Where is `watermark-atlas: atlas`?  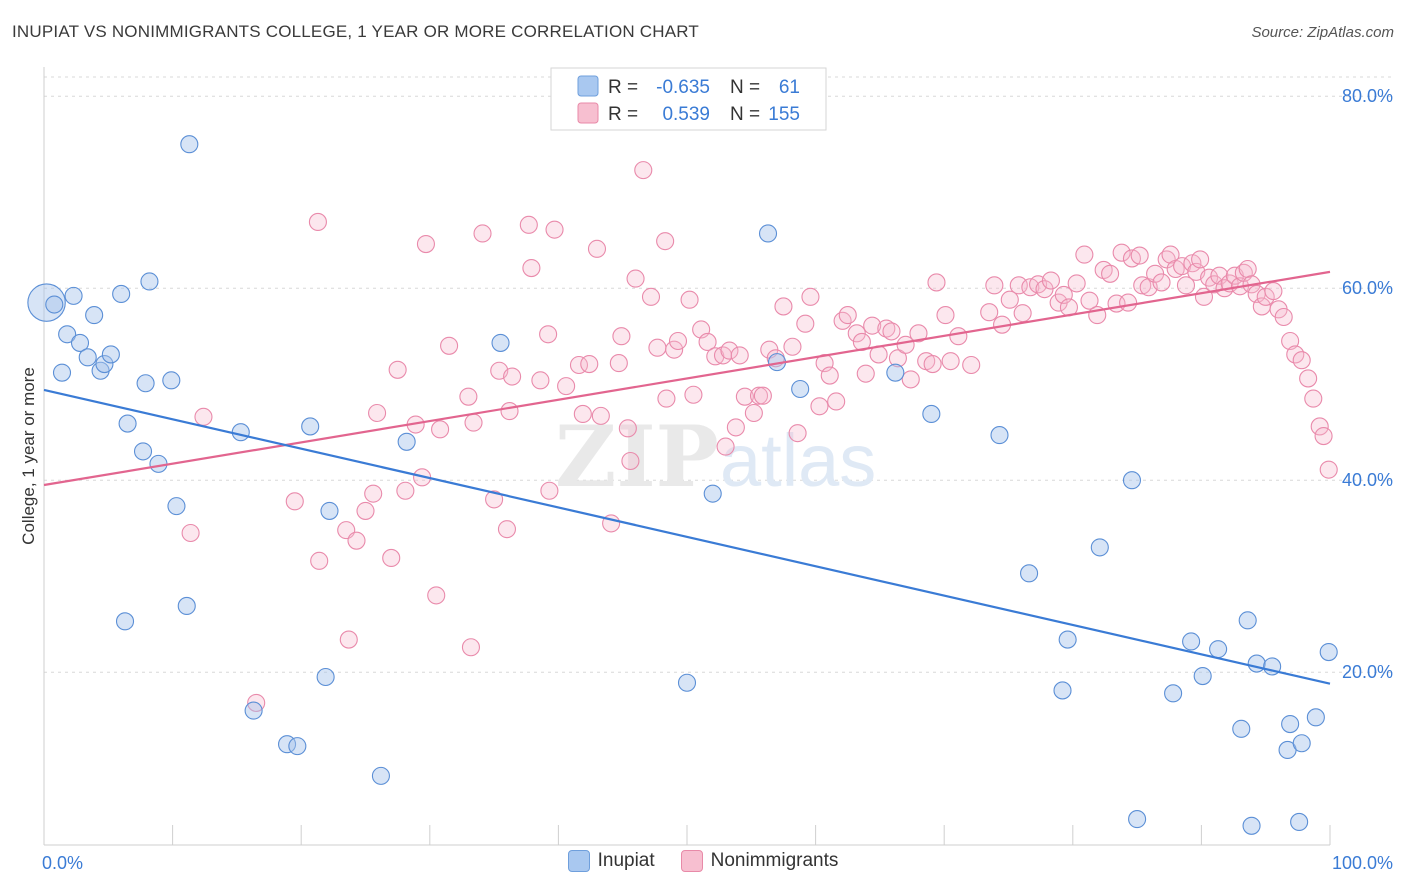
watermark-atlas: atlas is located at coordinates (798, 460).